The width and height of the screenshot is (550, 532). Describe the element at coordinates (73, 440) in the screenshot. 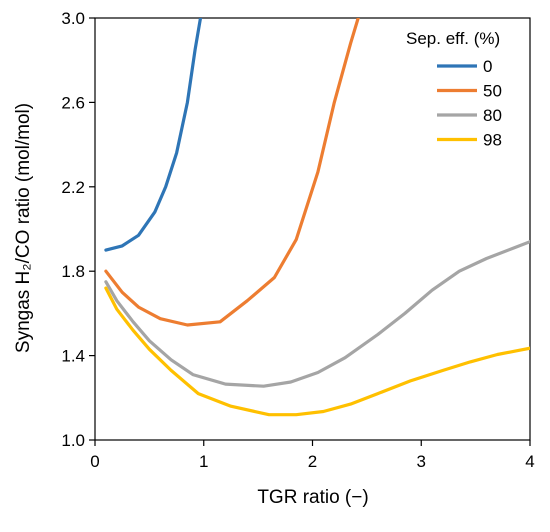

I see `y-tick-label: 1.0` at that location.